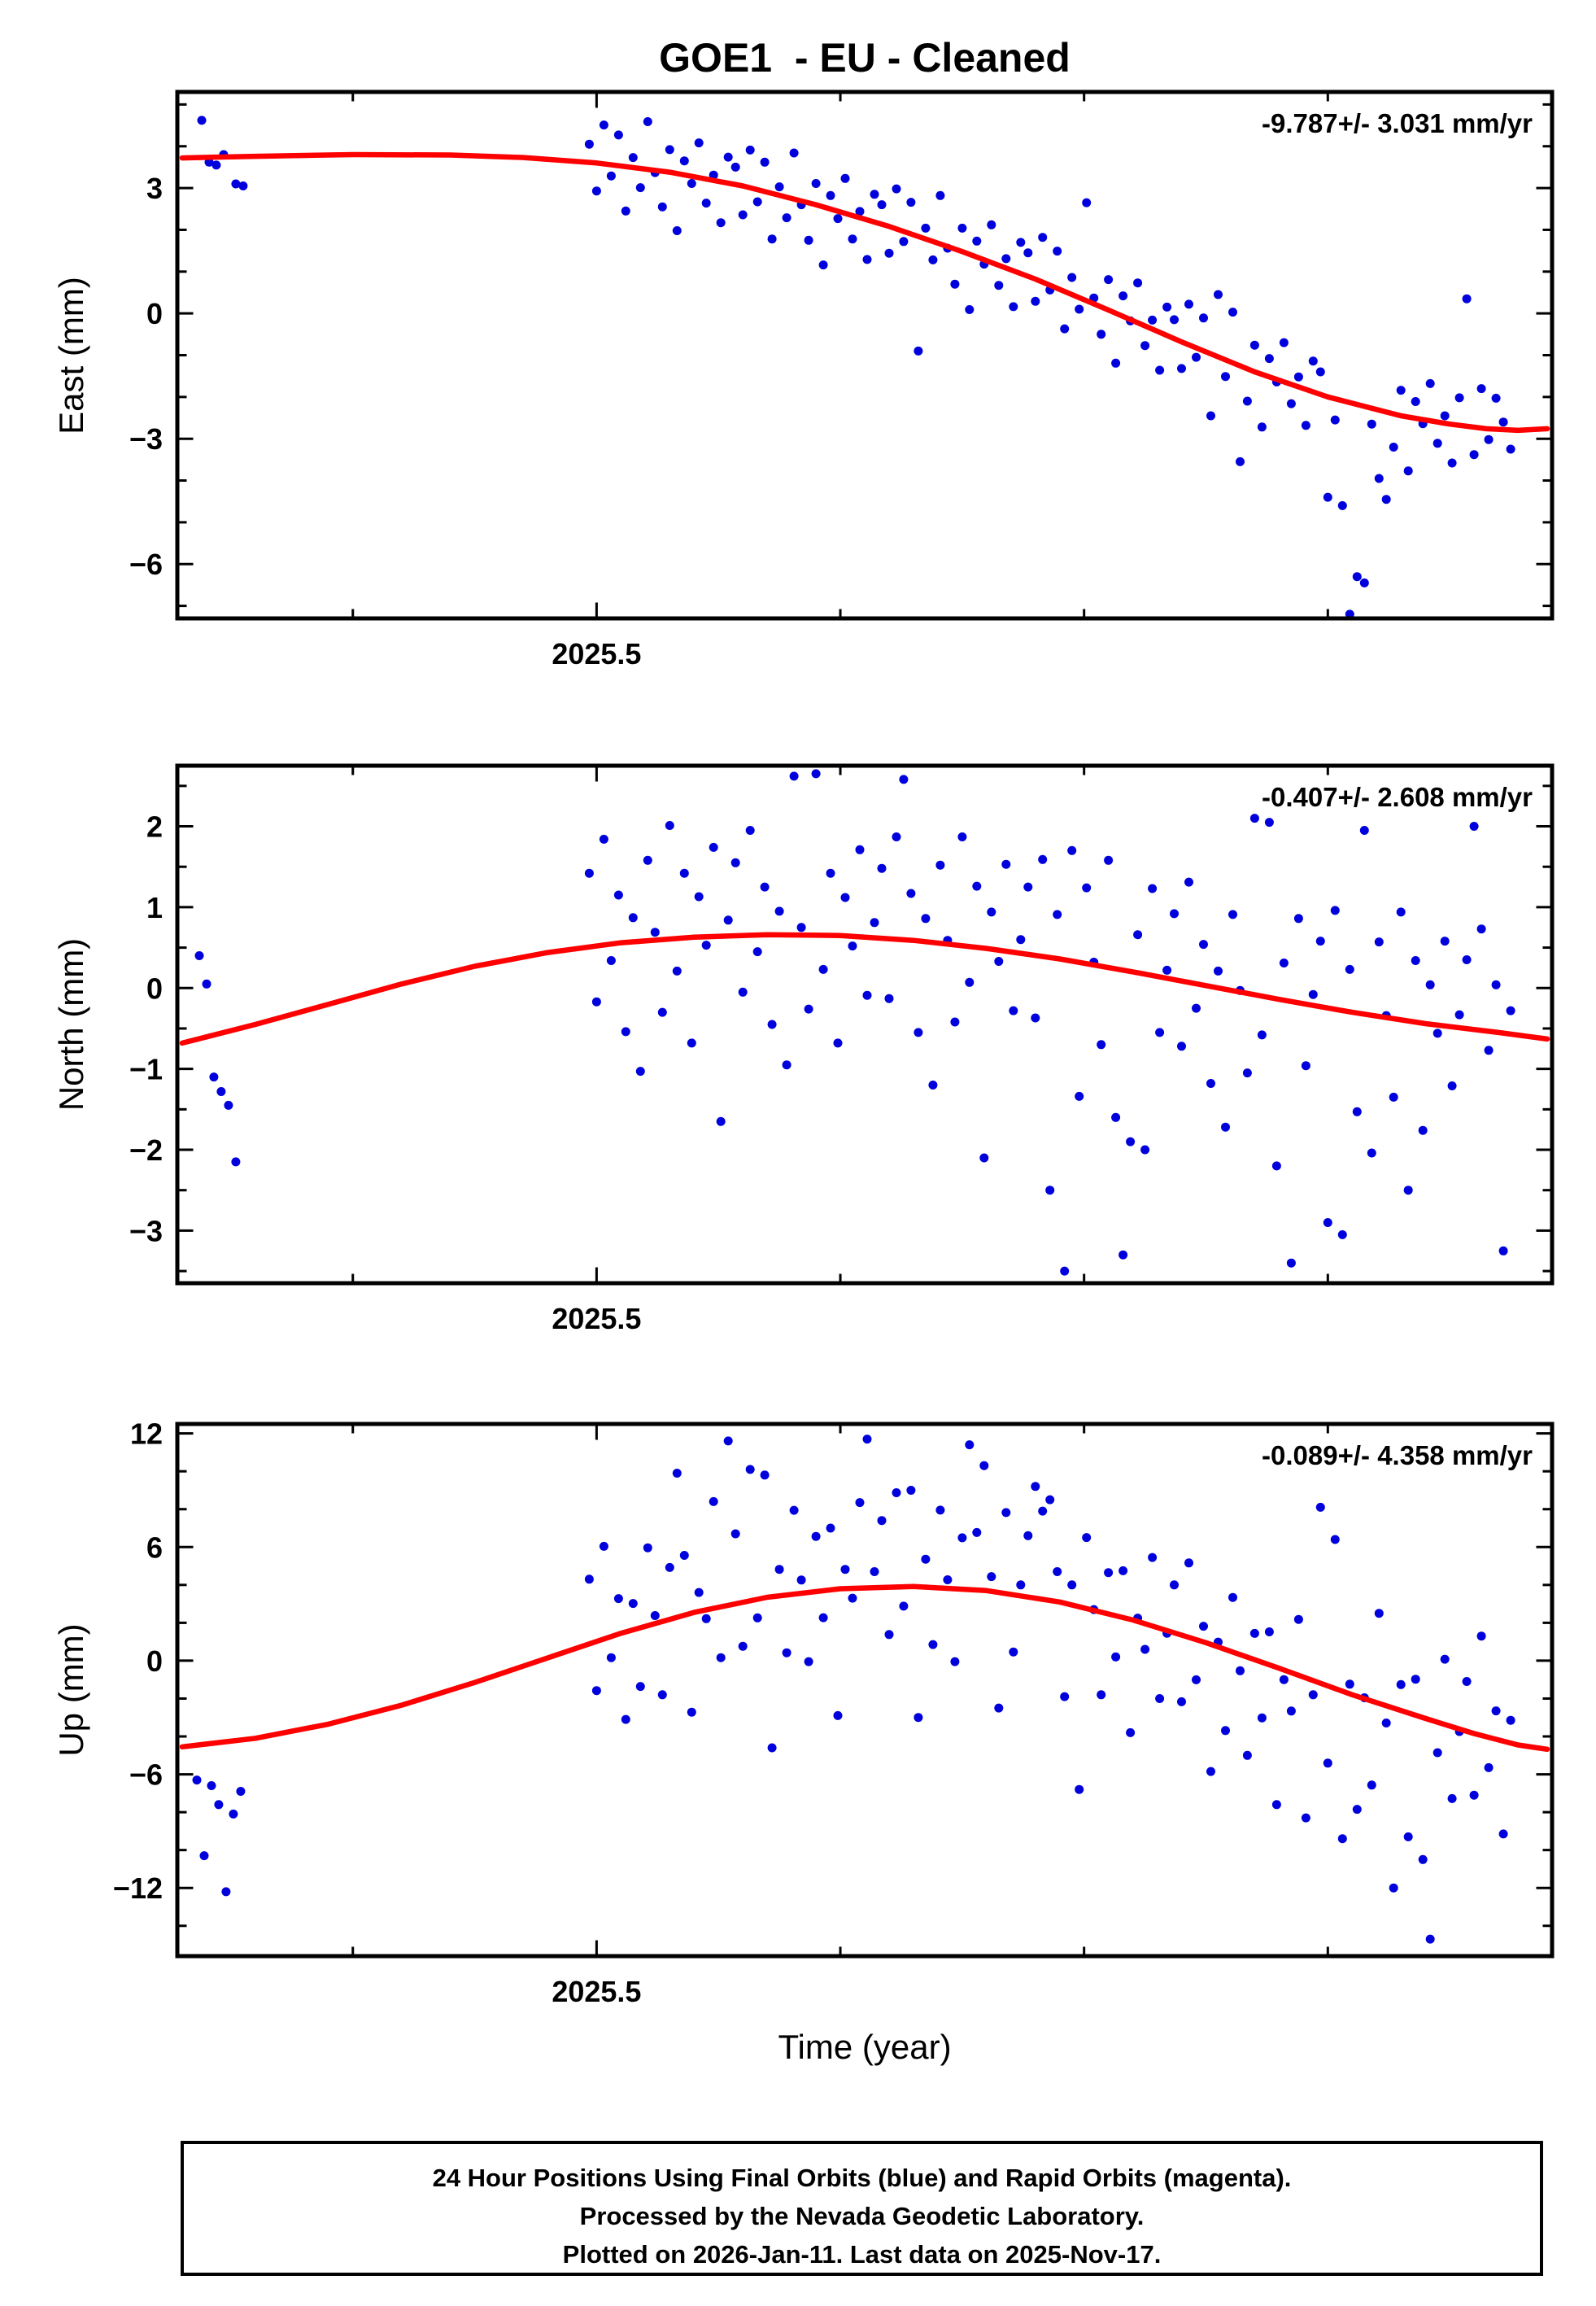  What do you see at coordinates (71, 1024) in the screenshot?
I see `north-axis-label: North (mm)` at bounding box center [71, 1024].